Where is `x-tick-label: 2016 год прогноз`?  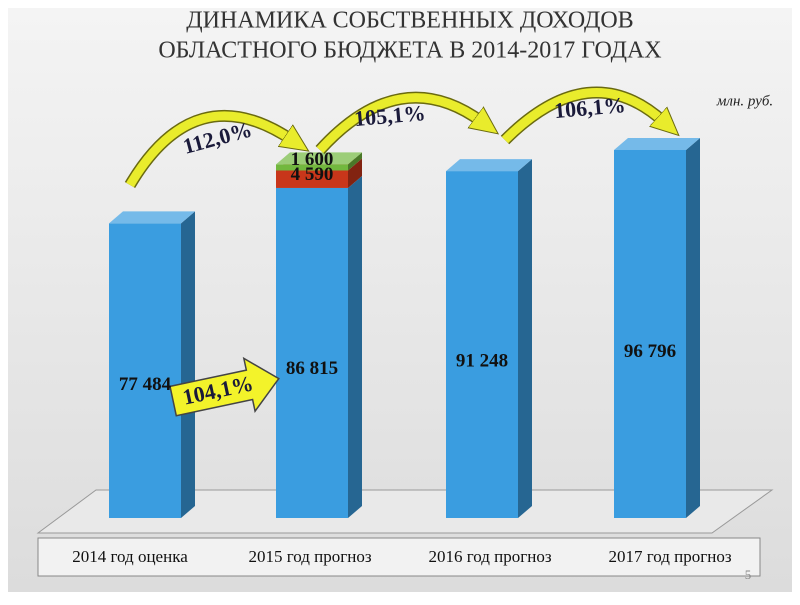
x-tick-label: 2016 год прогноз is located at coordinates (489, 556).